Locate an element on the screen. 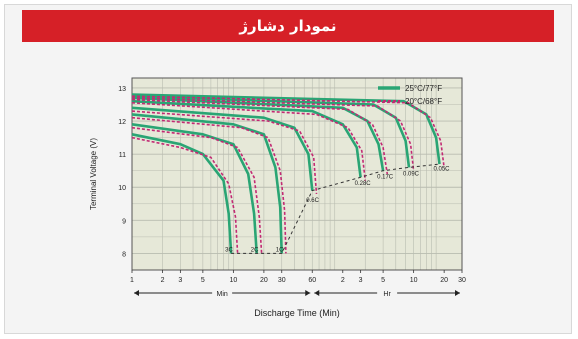 This screenshot has width=578, height=339. y-tick-label: 11 is located at coordinates (122, 155).